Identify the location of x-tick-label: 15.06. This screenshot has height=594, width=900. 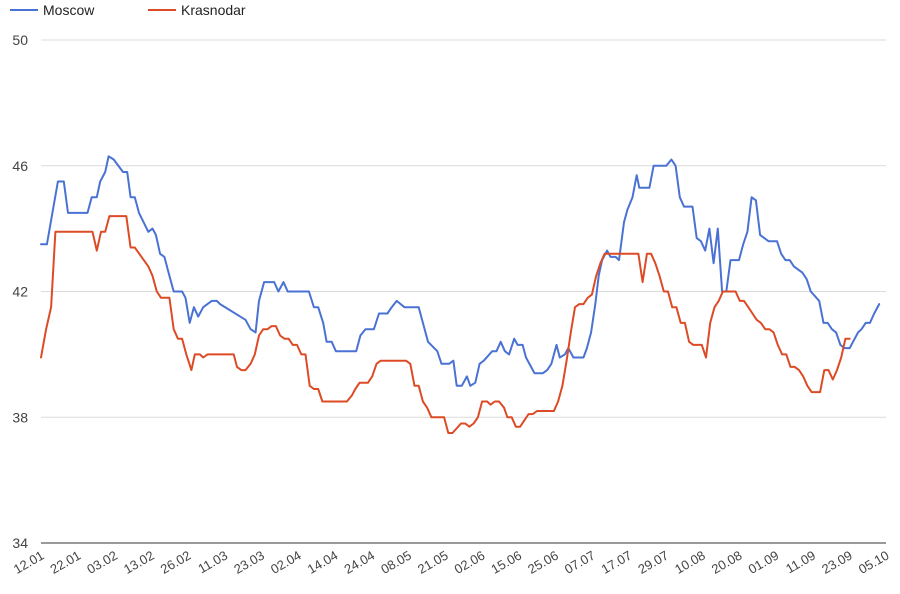
(506, 562).